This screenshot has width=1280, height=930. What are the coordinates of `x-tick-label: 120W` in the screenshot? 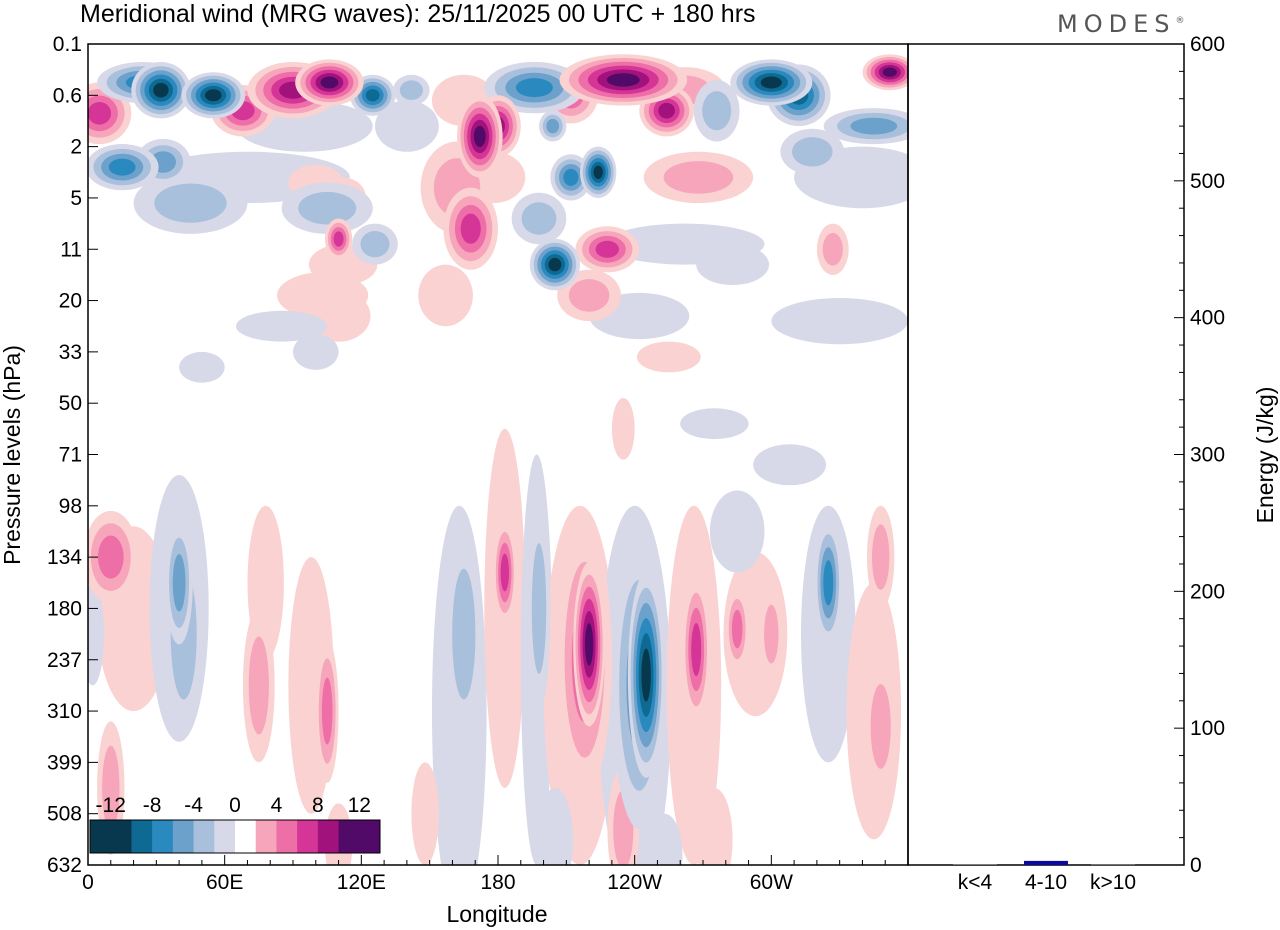 It's located at (634, 882).